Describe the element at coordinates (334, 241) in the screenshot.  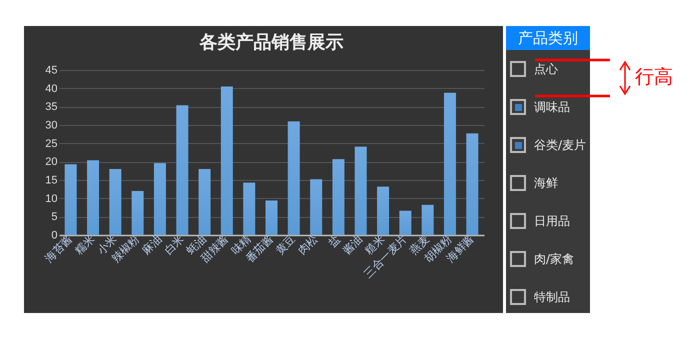
I see `x-tick-label: 盐` at that location.